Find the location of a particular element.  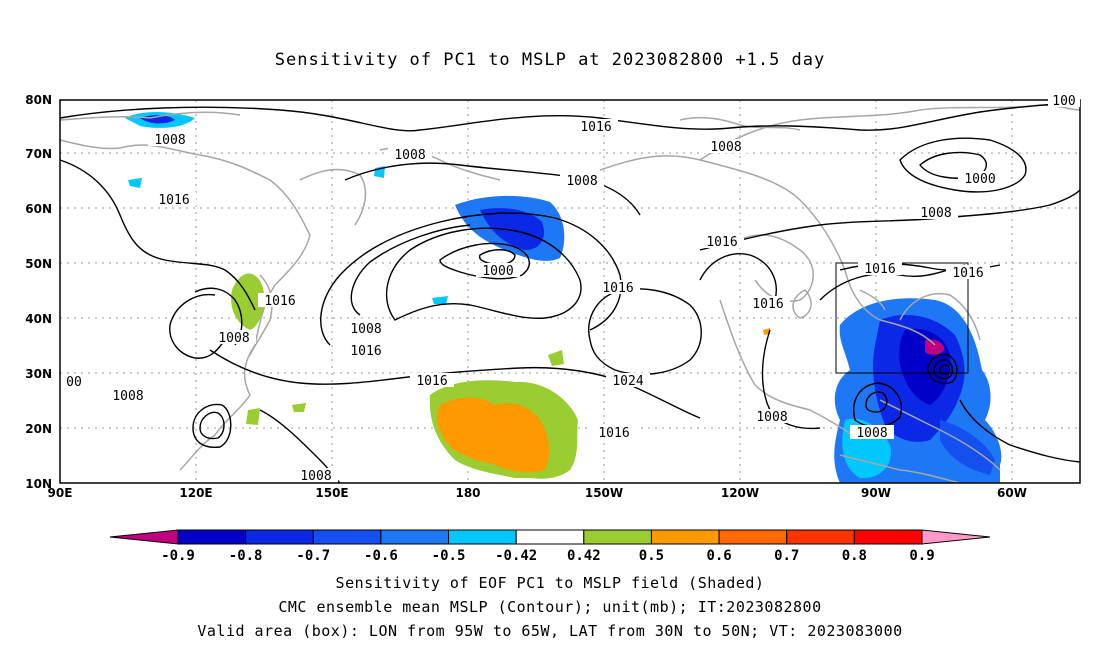

colorbar-label: -0.8 is located at coordinates (246, 556).